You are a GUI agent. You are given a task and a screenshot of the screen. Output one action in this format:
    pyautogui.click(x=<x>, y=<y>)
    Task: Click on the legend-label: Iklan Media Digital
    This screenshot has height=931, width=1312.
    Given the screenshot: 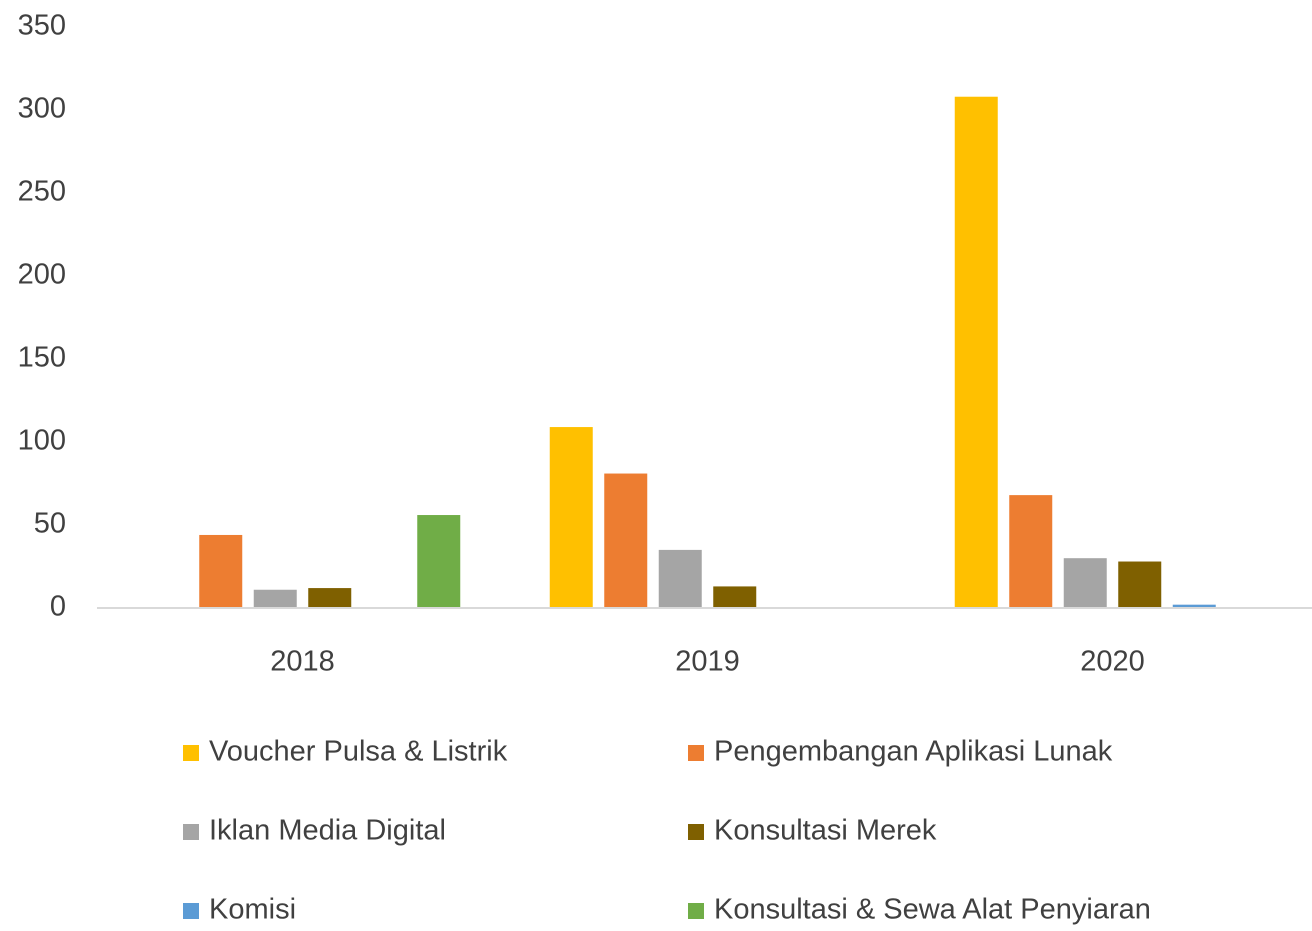 What is the action you would take?
    pyautogui.click(x=327, y=831)
    